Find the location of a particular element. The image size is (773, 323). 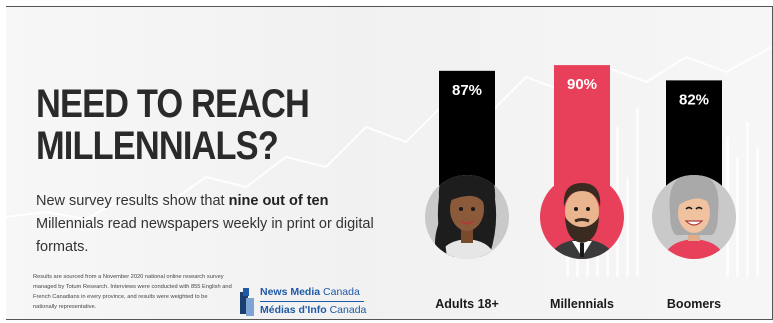

bearded-man-avatar-icon is located at coordinates (582, 217).